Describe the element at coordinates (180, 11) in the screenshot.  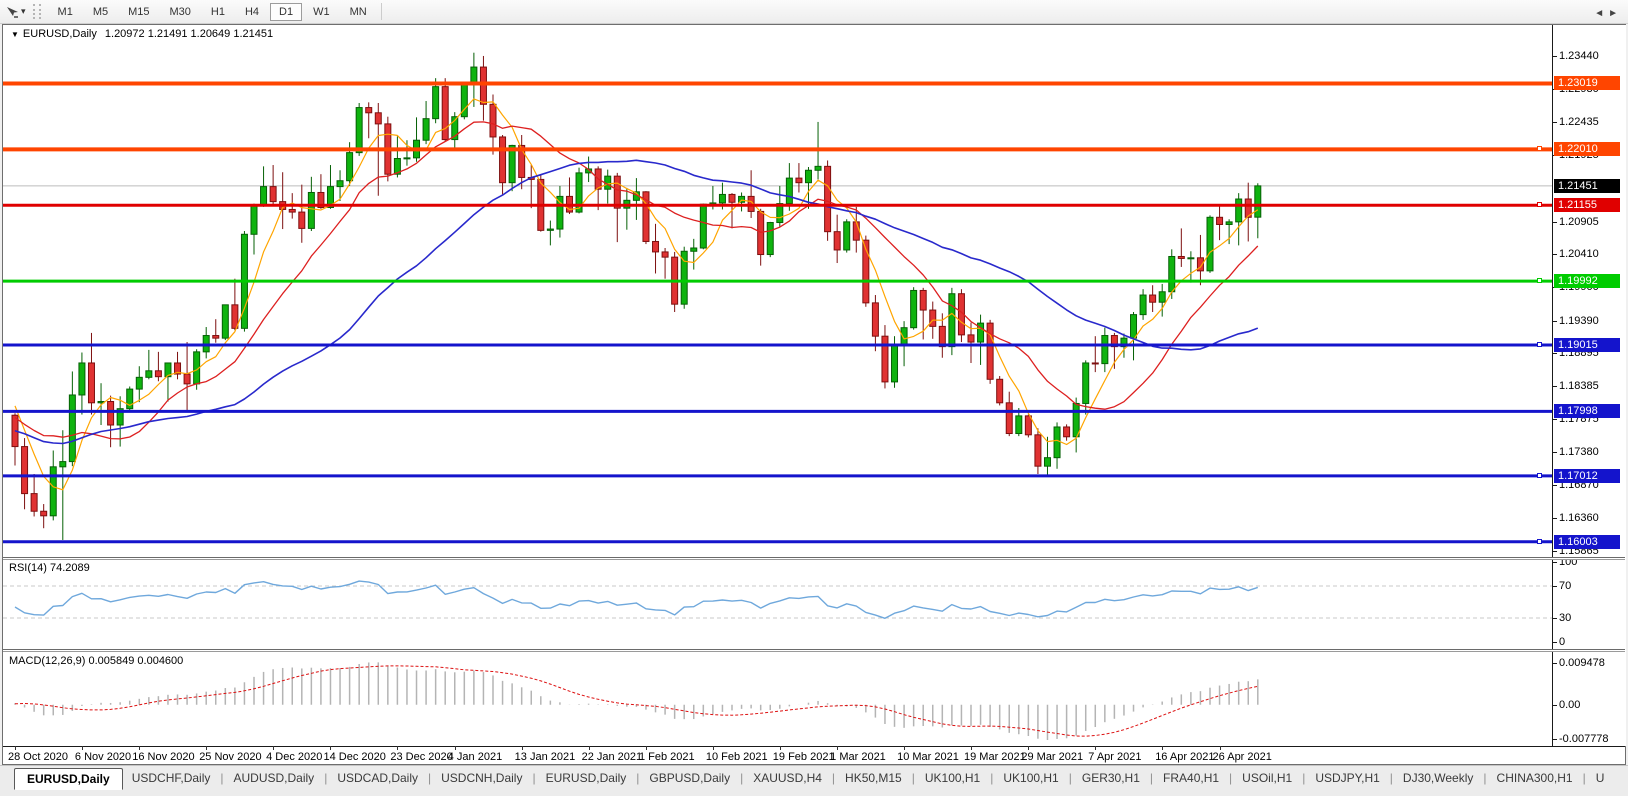
I see `timeframe-button-m30: M30` at that location.